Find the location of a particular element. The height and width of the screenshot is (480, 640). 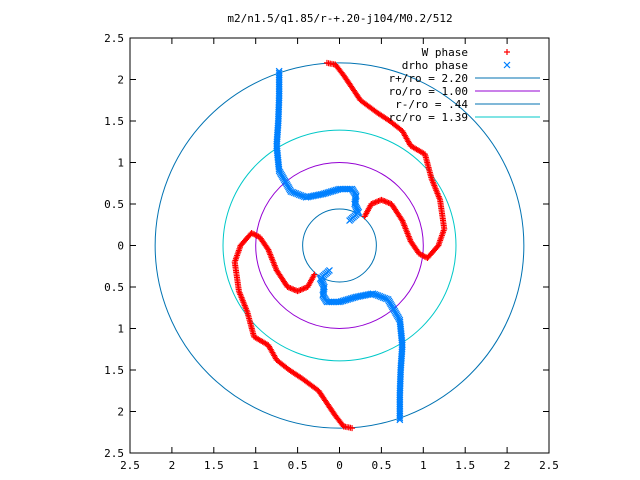

legend-label: W phase is located at coordinates (445, 52).